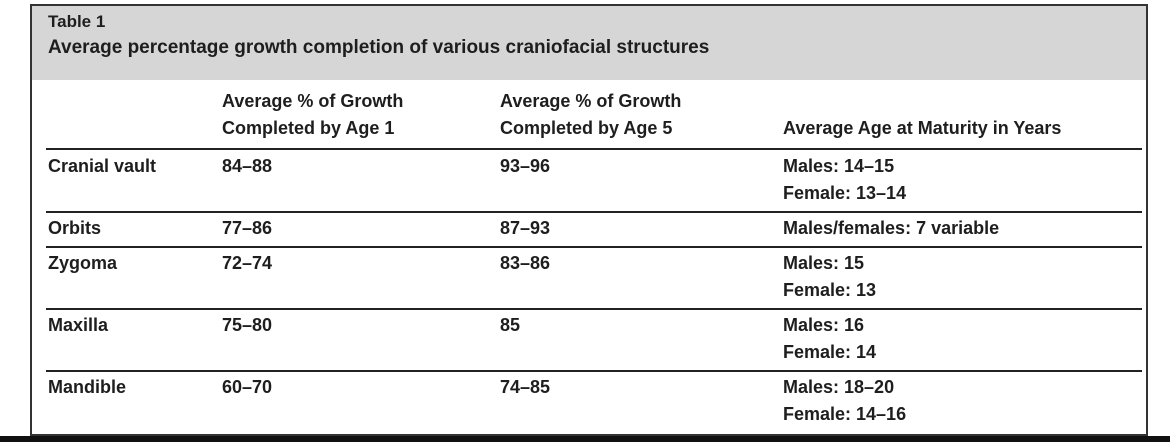  What do you see at coordinates (247, 325) in the screenshot?
I see `cell: 75–80` at bounding box center [247, 325].